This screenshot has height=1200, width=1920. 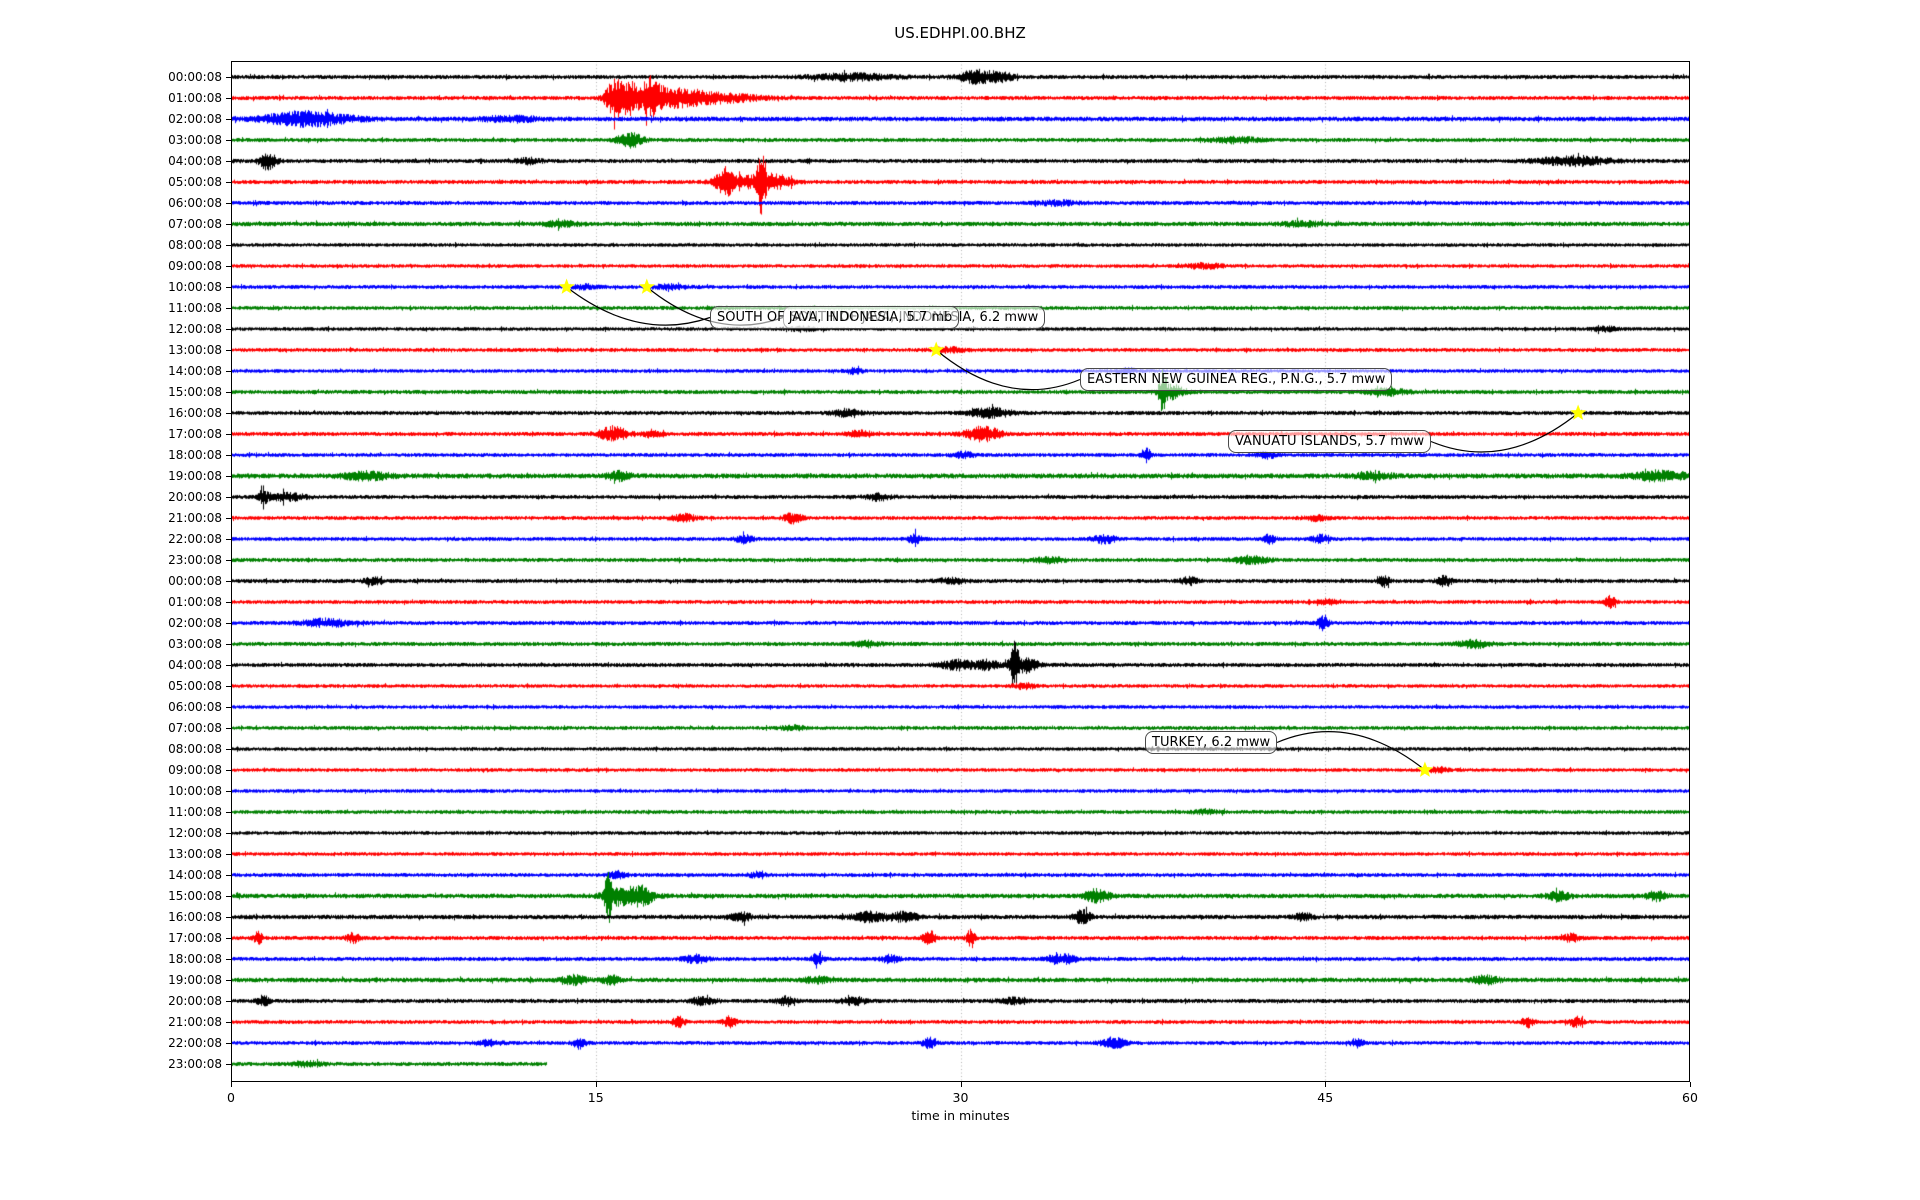 I want to click on y-tick-label: 17:00:08, so click(x=195, y=434).